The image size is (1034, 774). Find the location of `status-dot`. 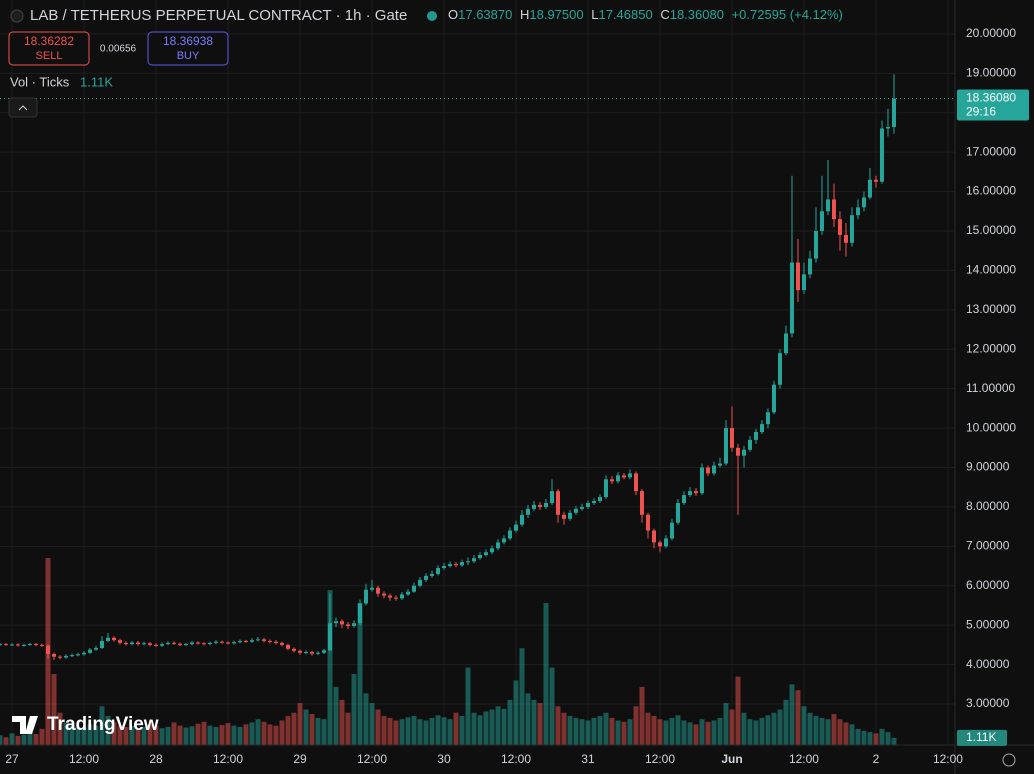

status-dot is located at coordinates (432, 16).